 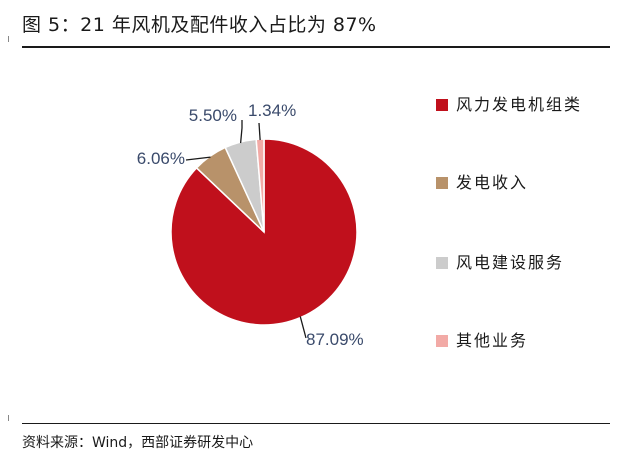 I want to click on legend-item: 发电收入, so click(x=516, y=183).